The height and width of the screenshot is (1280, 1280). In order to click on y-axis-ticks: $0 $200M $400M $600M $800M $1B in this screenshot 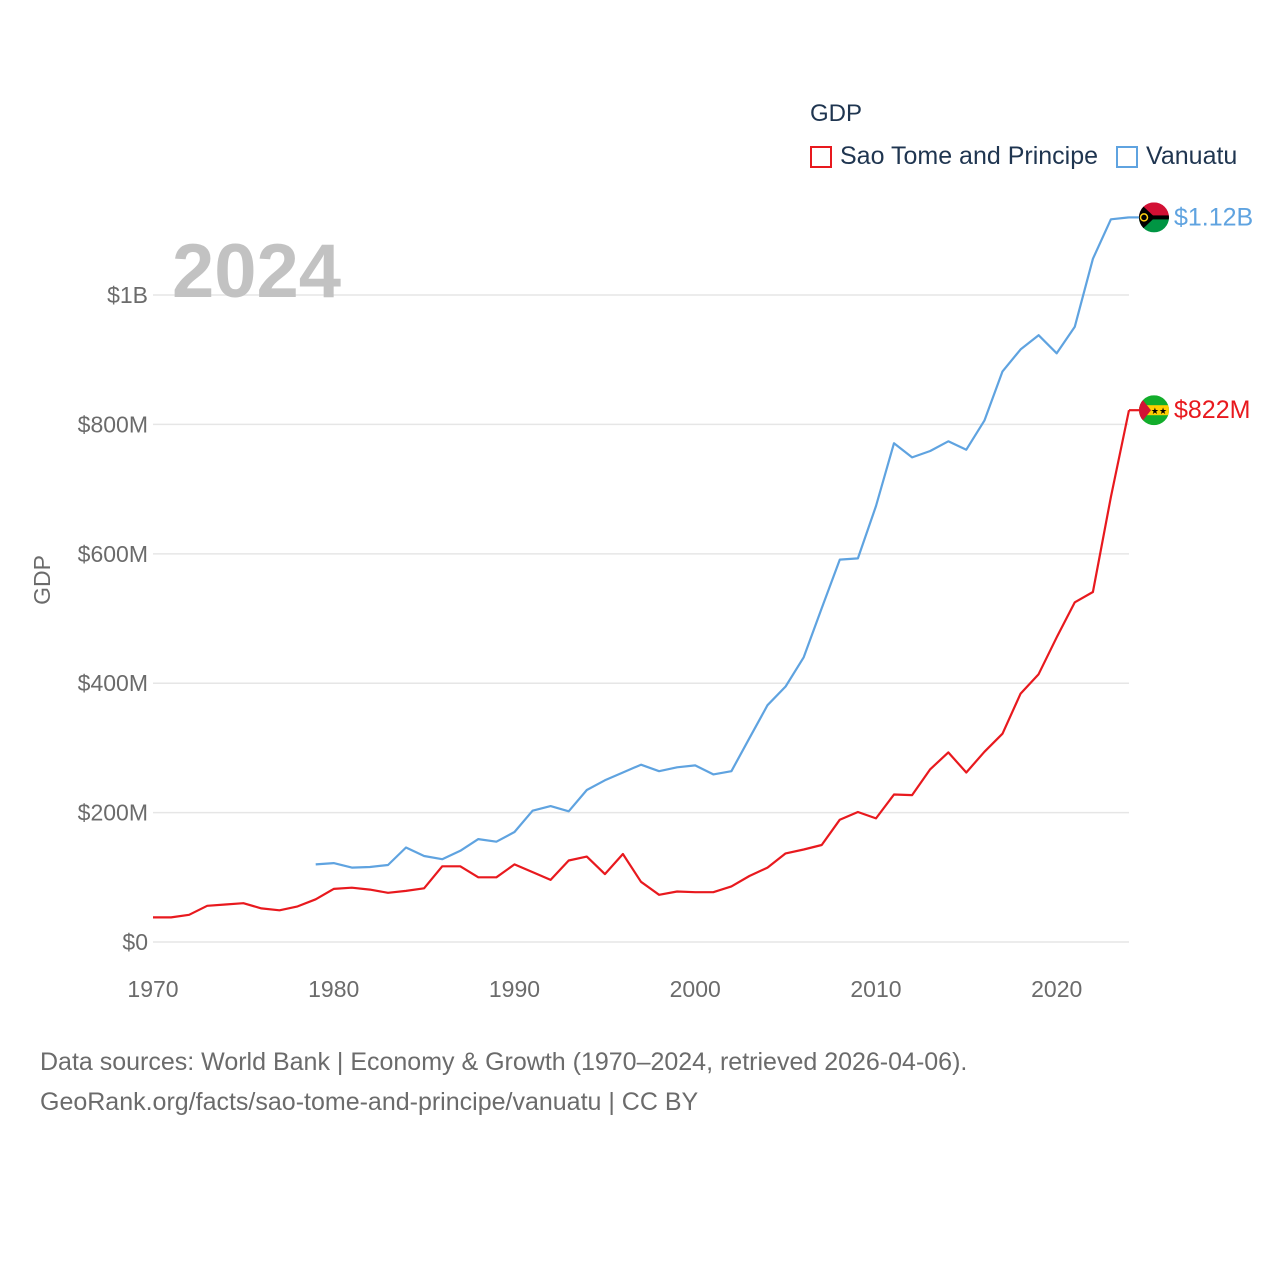, I will do `click(113, 618)`.